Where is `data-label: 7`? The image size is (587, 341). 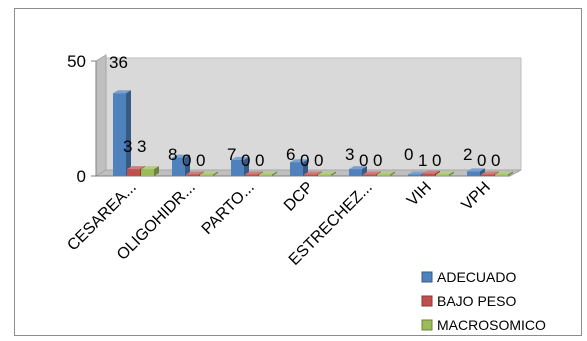 data-label: 7 is located at coordinates (231, 154).